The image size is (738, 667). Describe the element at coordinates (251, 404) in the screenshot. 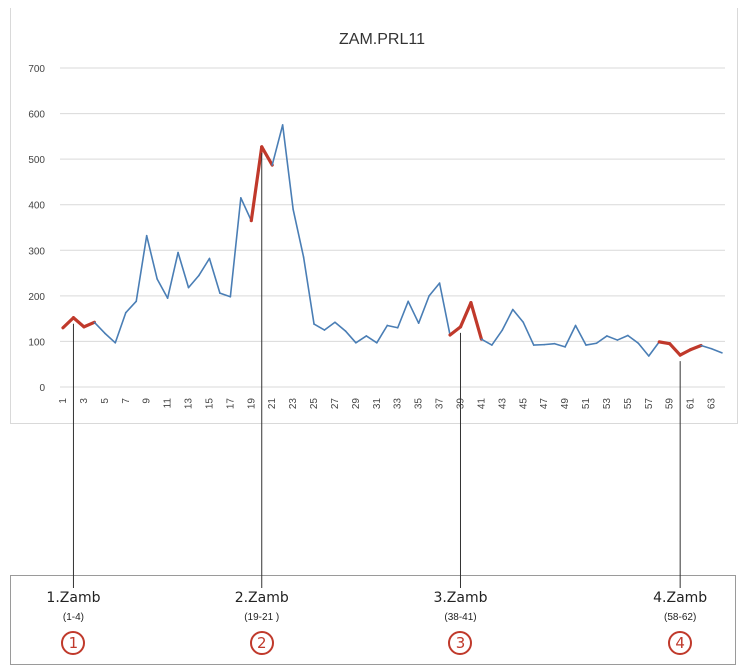

I see `x-tick-label: 19` at that location.